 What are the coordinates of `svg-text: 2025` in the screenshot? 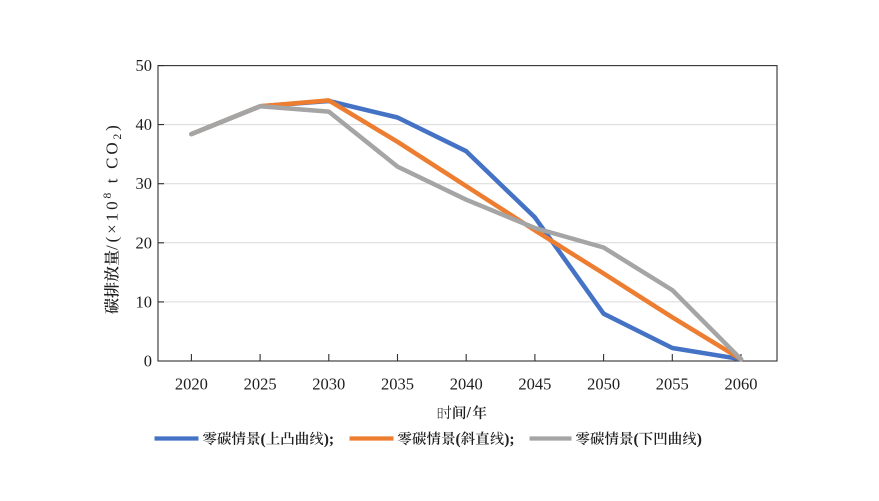 It's located at (260, 384).